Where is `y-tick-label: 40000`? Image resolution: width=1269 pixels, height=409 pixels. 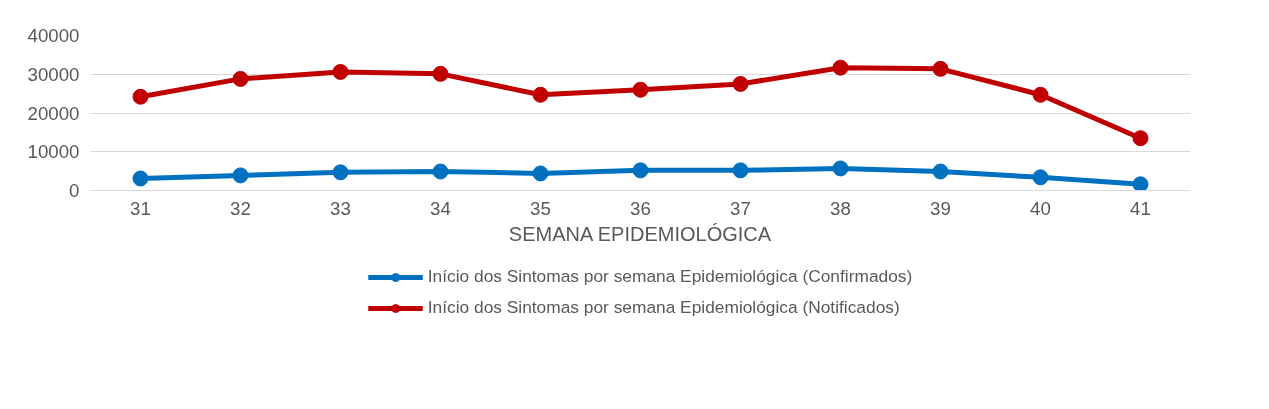 y-tick-label: 40000 is located at coordinates (53, 35).